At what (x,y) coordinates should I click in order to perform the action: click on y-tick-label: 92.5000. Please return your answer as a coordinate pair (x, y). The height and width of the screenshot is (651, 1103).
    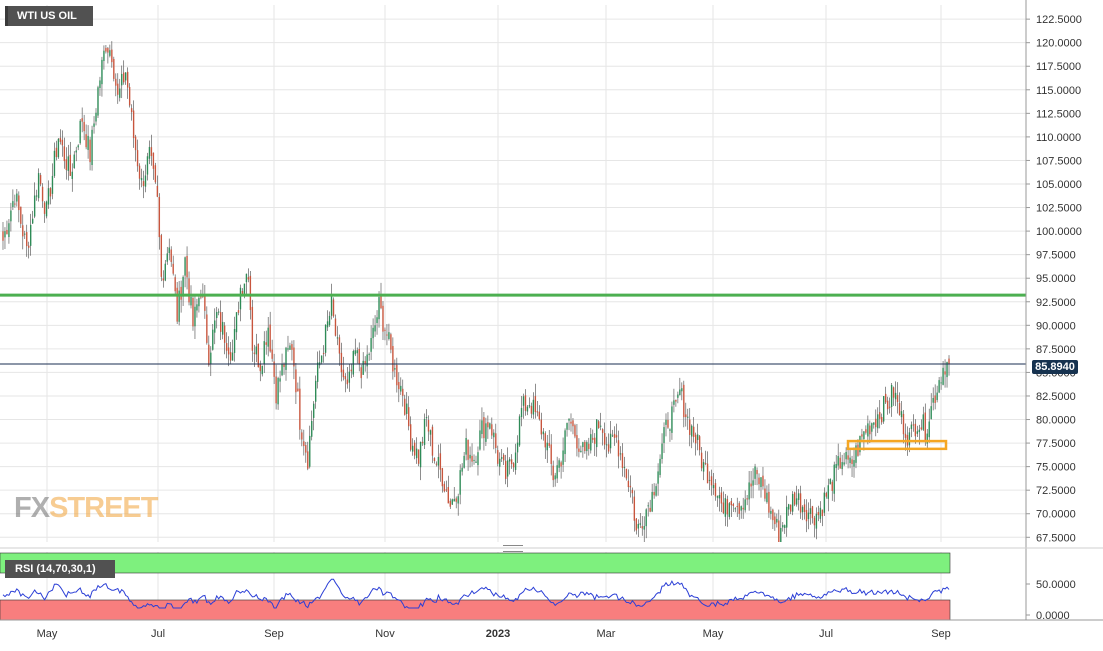
    Looking at the image, I should click on (1056, 303).